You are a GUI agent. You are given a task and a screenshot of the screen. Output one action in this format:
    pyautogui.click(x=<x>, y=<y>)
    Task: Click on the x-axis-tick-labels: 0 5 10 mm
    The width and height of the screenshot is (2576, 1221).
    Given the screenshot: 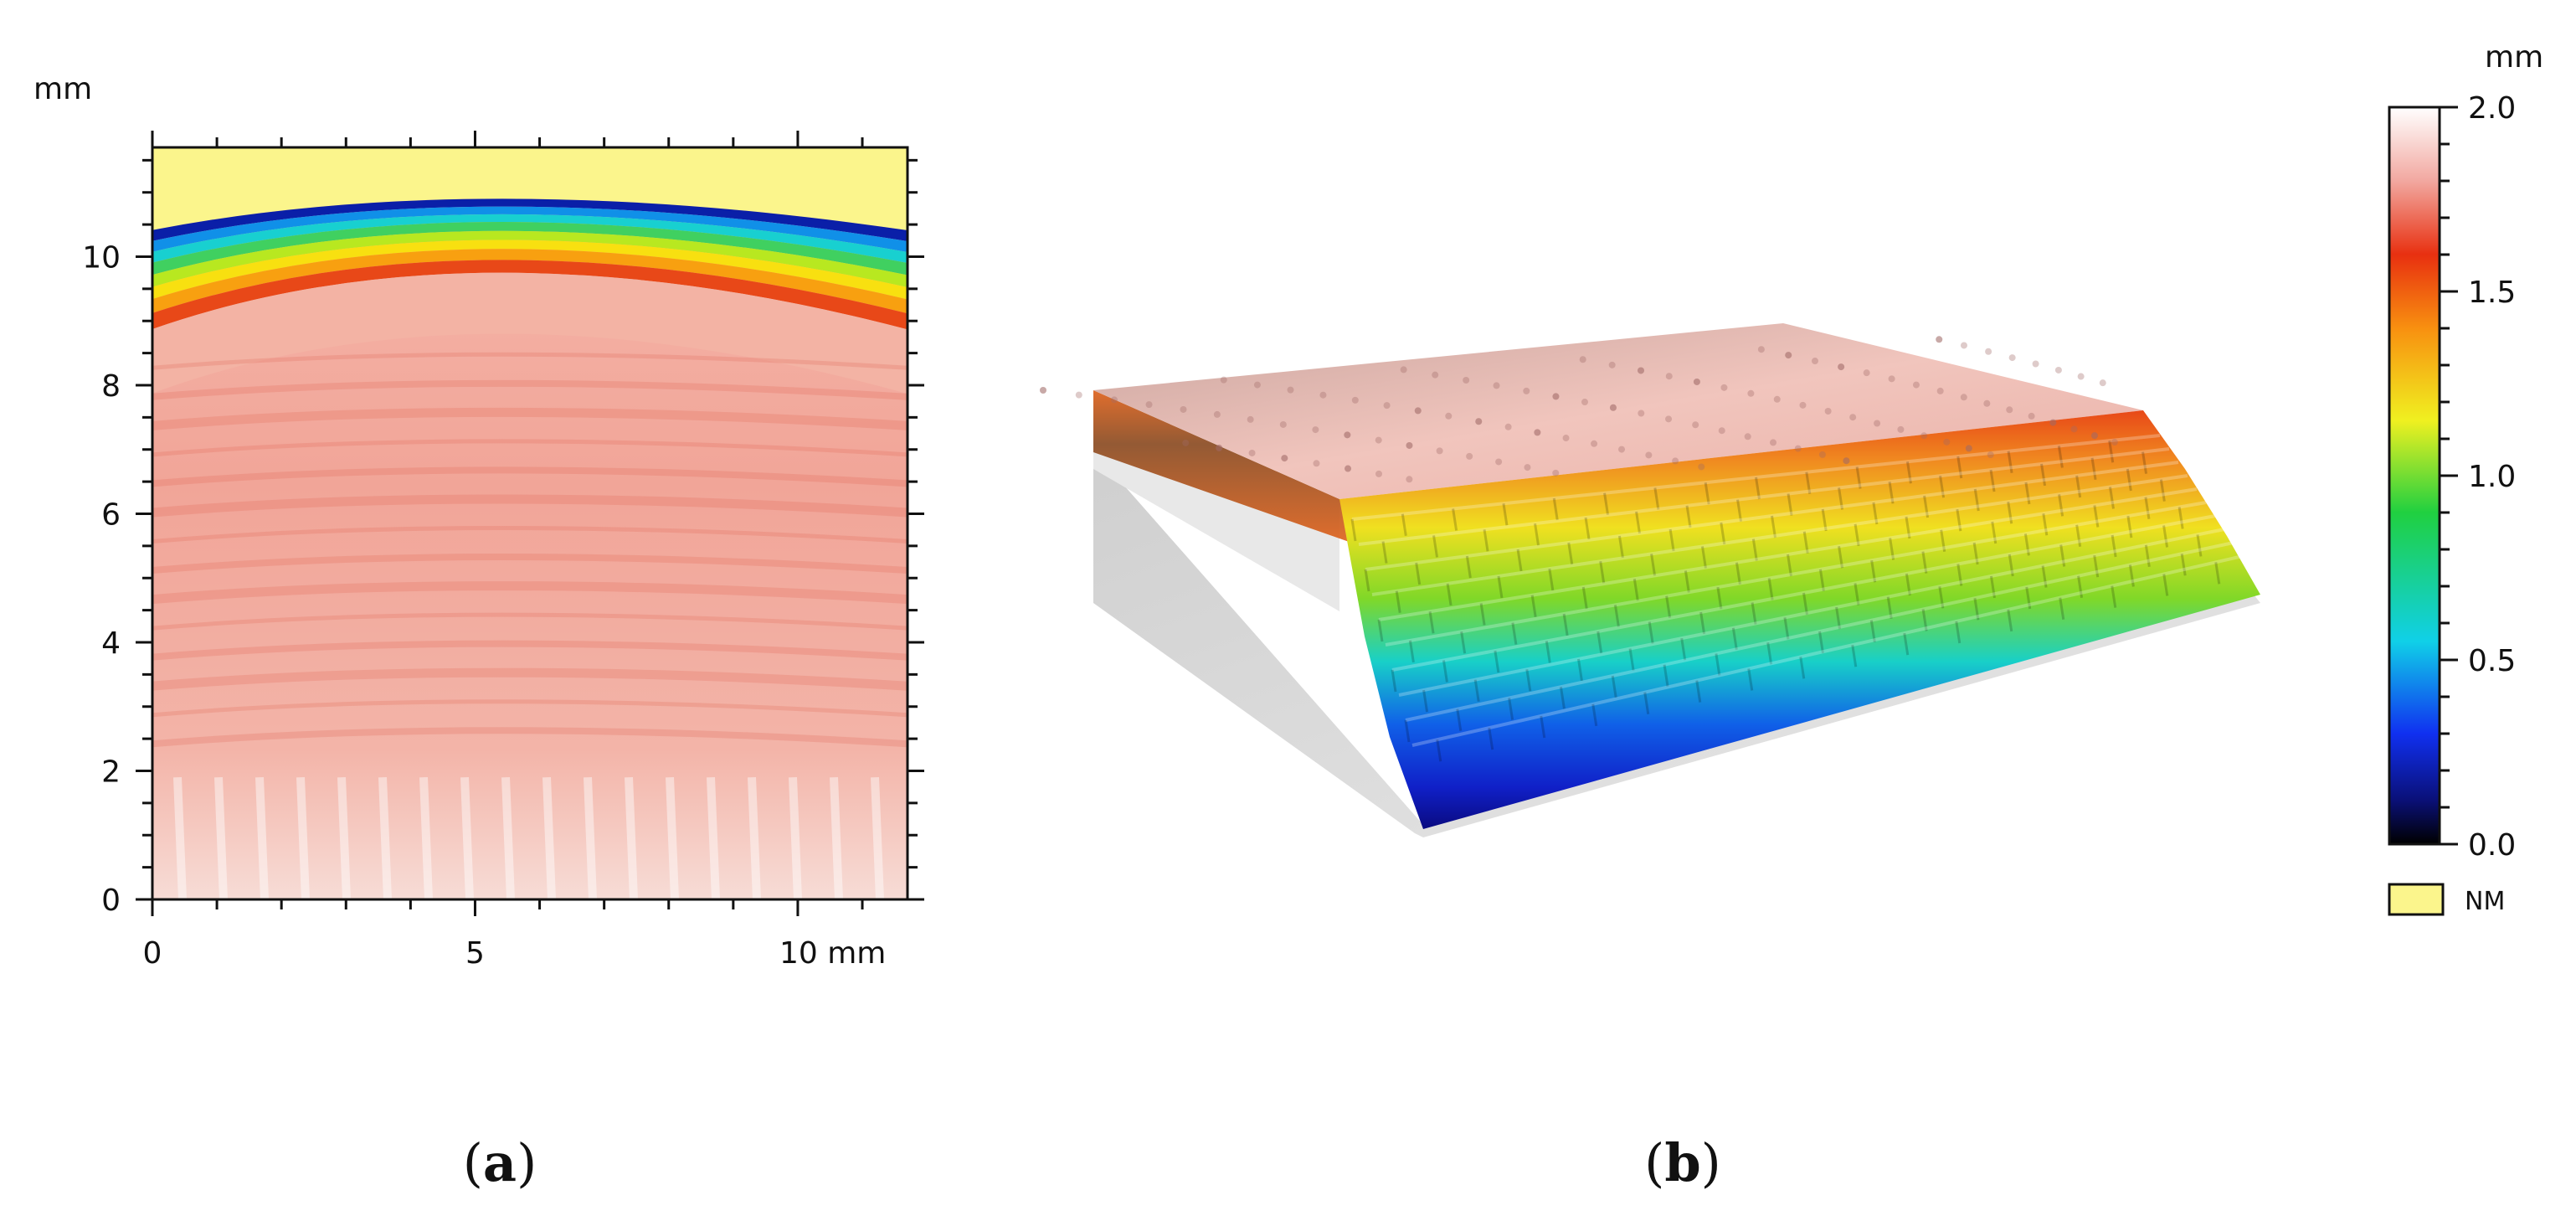 What is the action you would take?
    pyautogui.click(x=515, y=953)
    